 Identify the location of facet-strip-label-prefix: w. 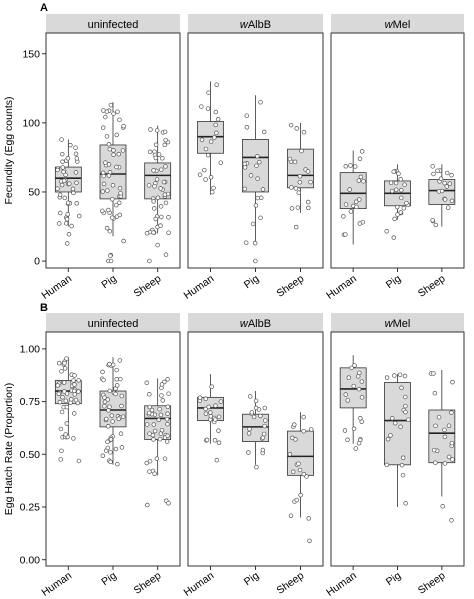
(244, 324).